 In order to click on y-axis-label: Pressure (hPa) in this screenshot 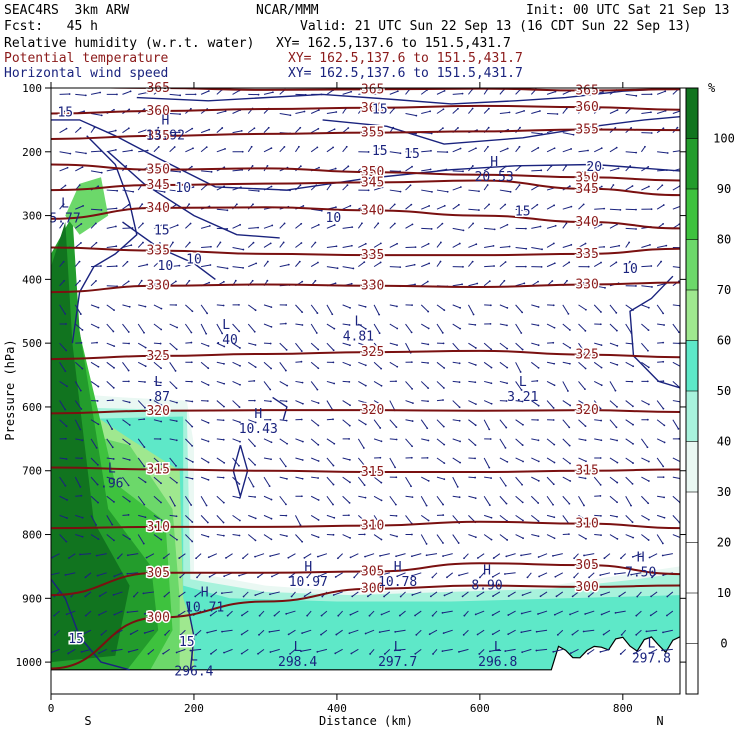, I will do `click(10, 389)`.